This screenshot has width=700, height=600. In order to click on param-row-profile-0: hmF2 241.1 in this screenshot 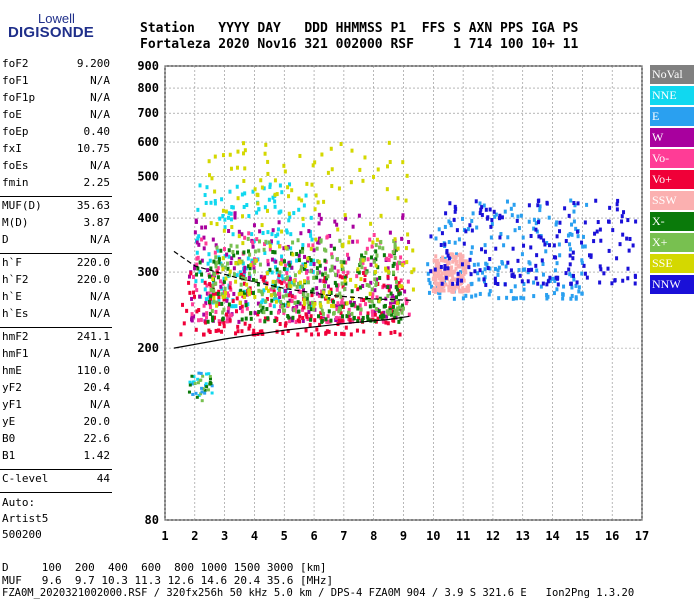, I will do `click(56, 338)`.